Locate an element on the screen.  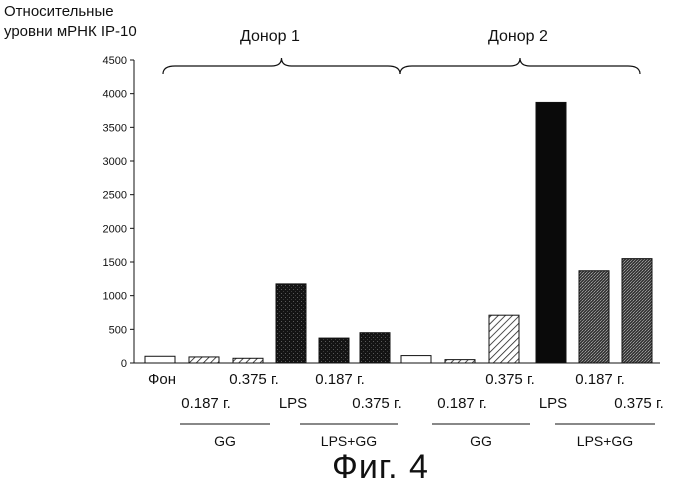
y-tick-label: 1000 is located at coordinates (115, 297).